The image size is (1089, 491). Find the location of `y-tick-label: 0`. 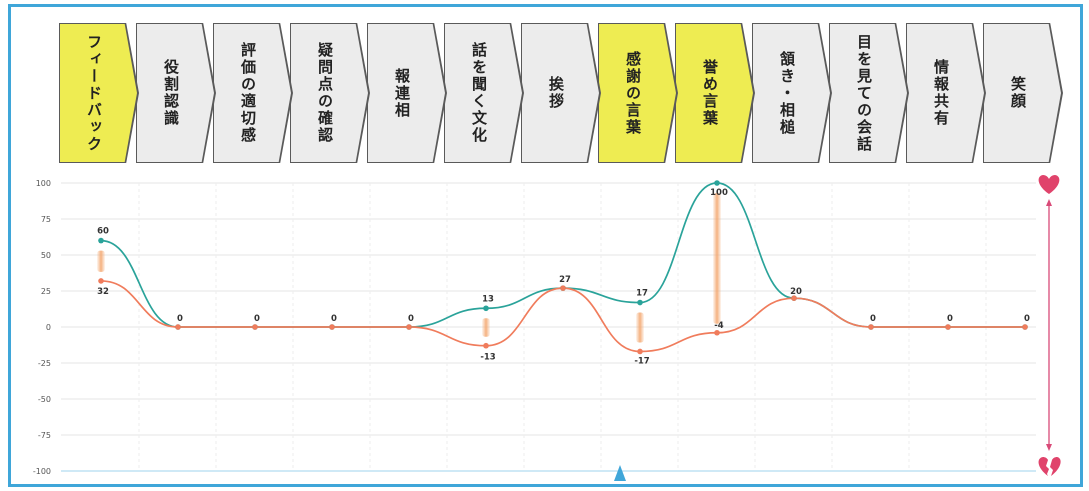

y-tick-label: 0 is located at coordinates (48, 327).